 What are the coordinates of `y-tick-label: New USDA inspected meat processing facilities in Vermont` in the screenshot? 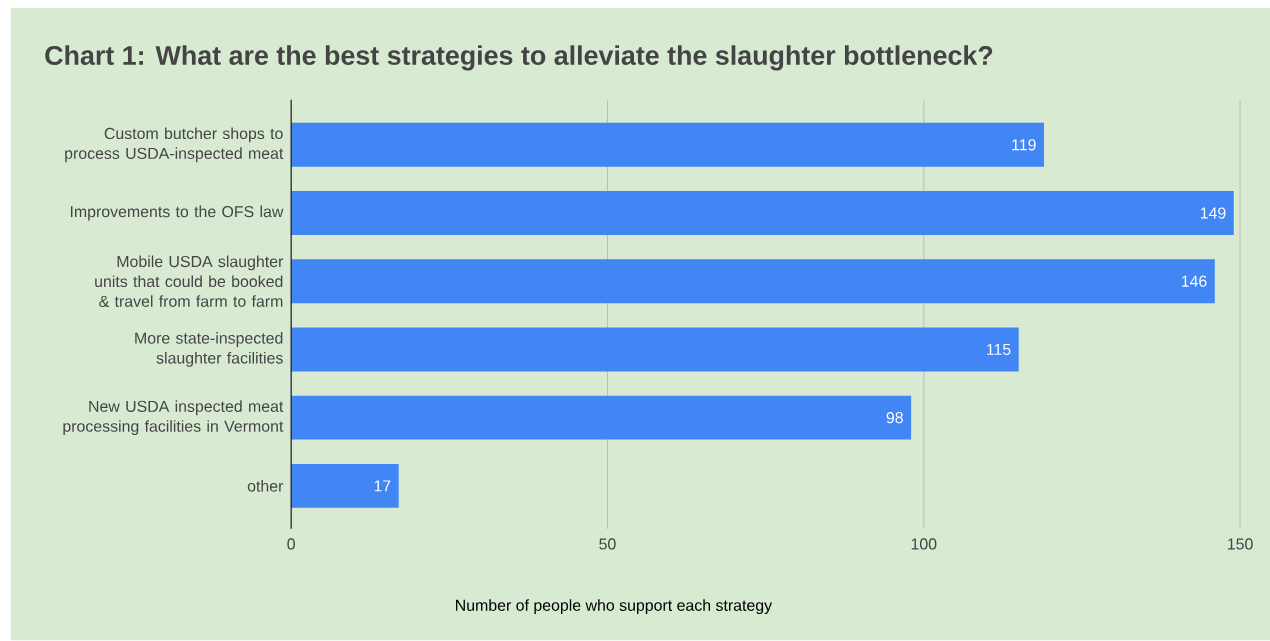 It's located at (173, 418).